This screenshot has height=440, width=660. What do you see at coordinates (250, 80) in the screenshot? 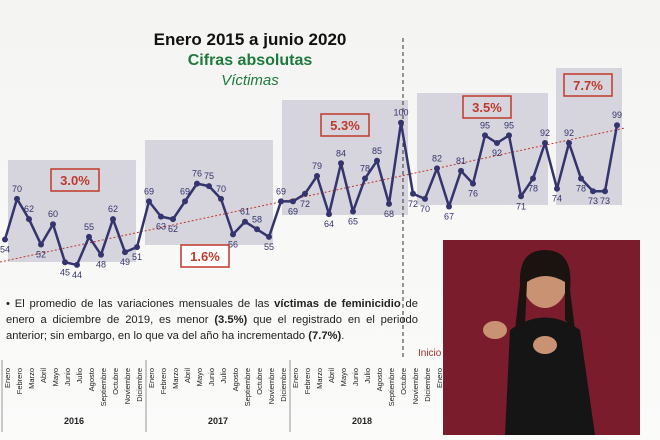
I see `caption: Víctimas` at bounding box center [250, 80].